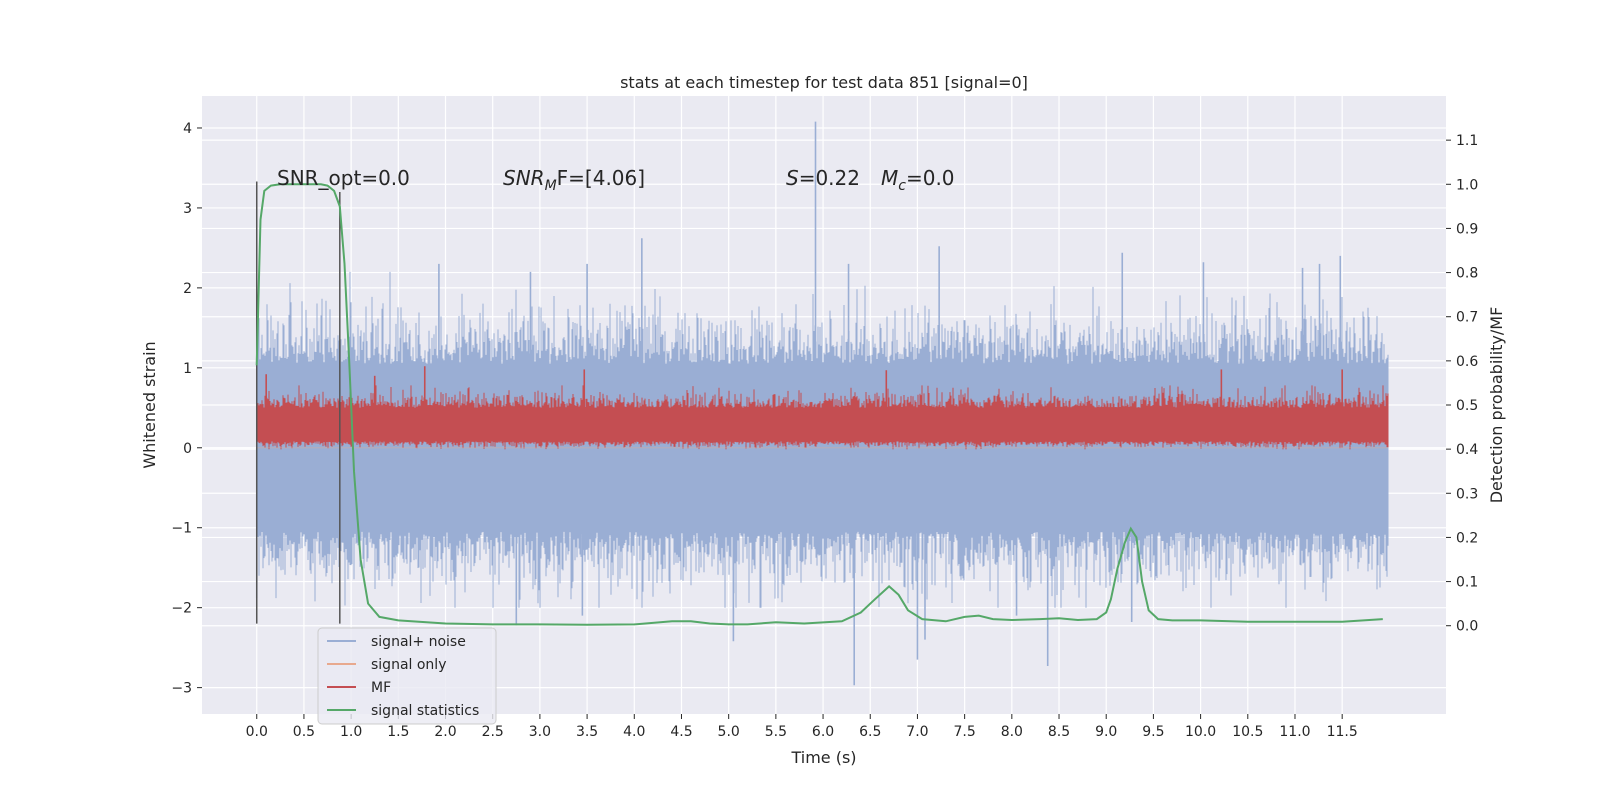 The image size is (1600, 800). Describe the element at coordinates (1467, 406) in the screenshot. I see `y2-tick-label: 0.5` at that location.